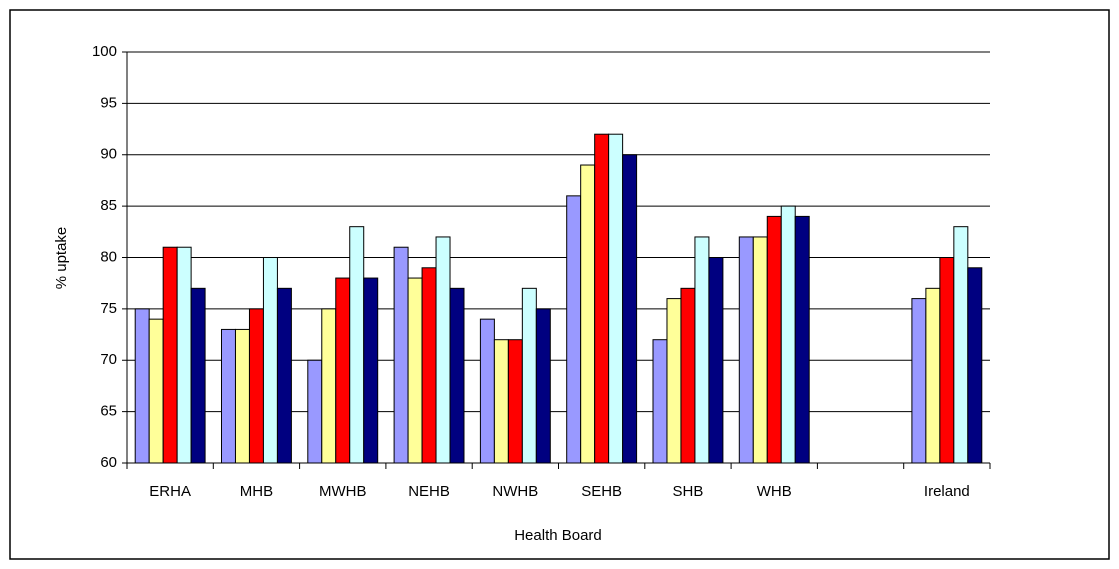 This screenshot has height=569, width=1119. I want to click on x-tick-label: ERHA, so click(170, 491).